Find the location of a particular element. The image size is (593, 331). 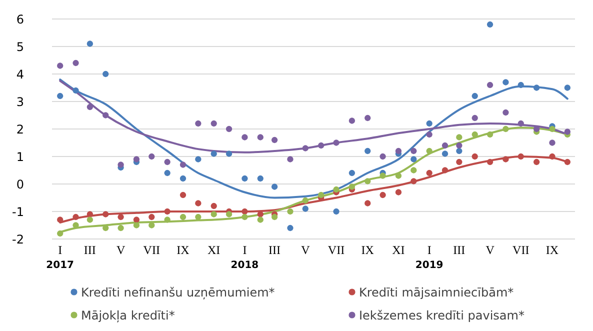

legend-label: Kredīti mājsaimniecībām* is located at coordinates (436, 293).